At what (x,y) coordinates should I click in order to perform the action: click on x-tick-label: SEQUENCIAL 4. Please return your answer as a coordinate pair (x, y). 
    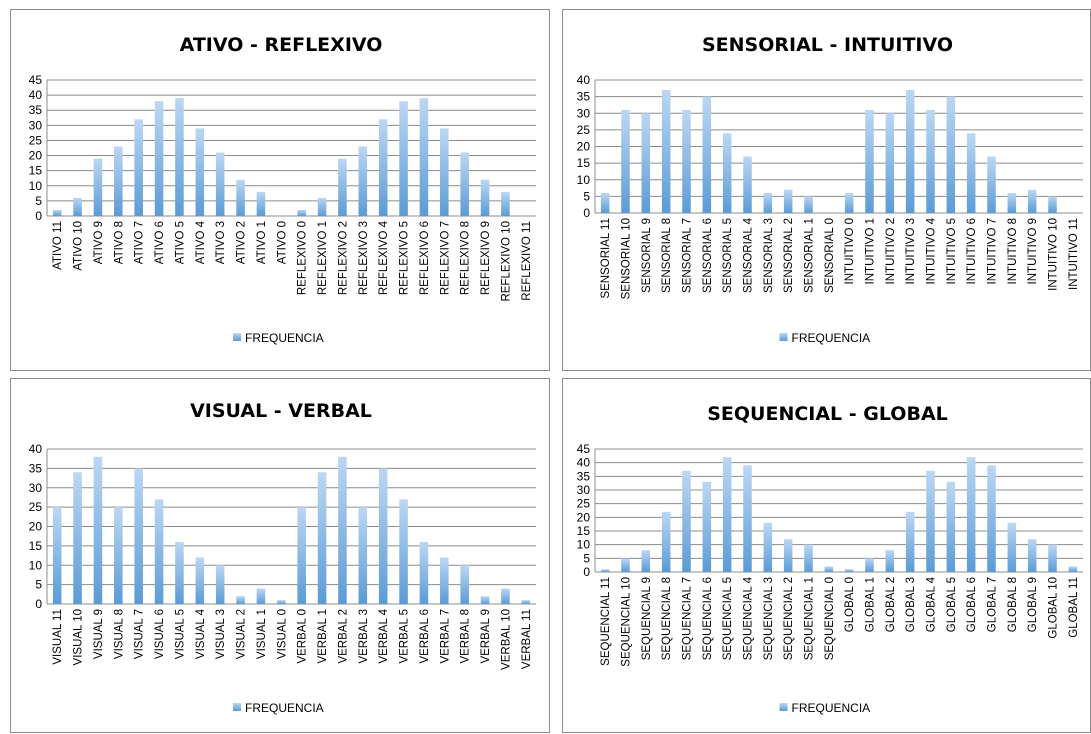
    Looking at the image, I should click on (749, 618).